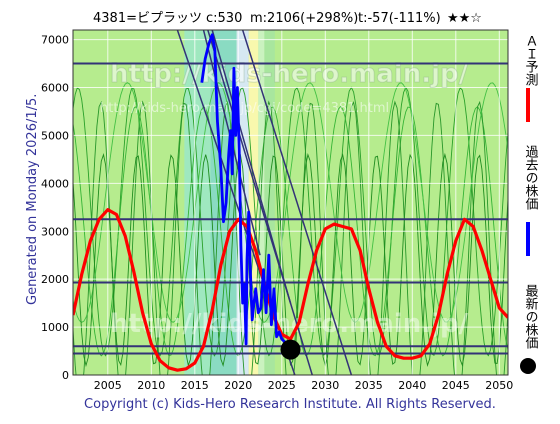  Describe the element at coordinates (108, 385) in the screenshot. I see `x-tick-label: 2005` at that location.